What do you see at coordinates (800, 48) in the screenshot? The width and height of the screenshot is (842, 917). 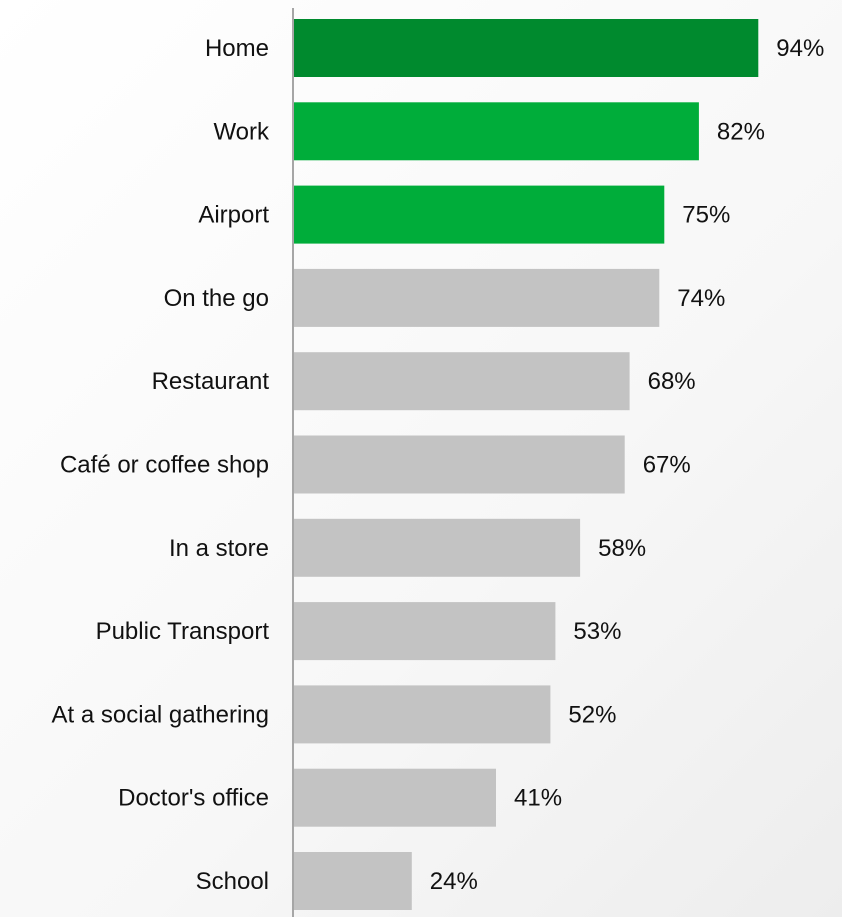 I see `data-label: 94%` at bounding box center [800, 48].